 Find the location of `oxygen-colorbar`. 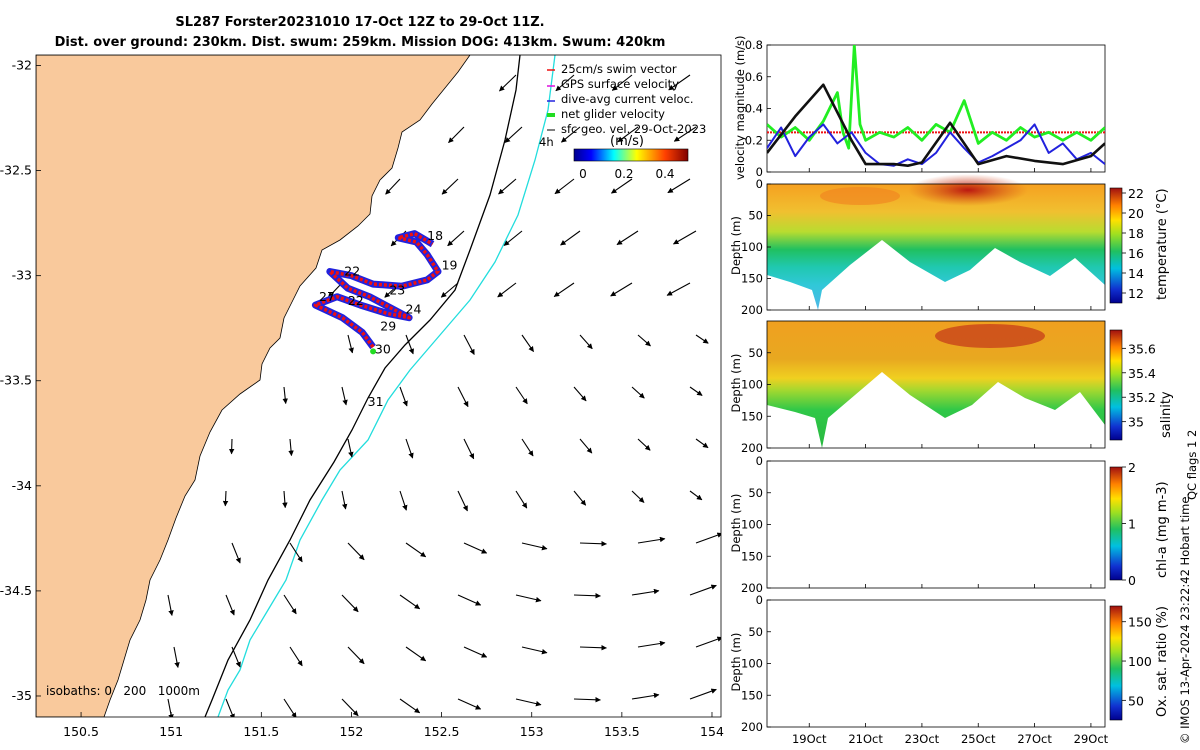

oxygen-colorbar is located at coordinates (1116, 663).